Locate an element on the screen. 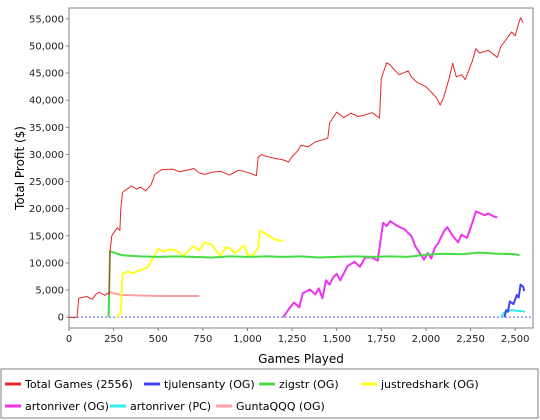 This screenshot has width=540, height=420. legend-label: zigstr (OG) is located at coordinates (309, 384).